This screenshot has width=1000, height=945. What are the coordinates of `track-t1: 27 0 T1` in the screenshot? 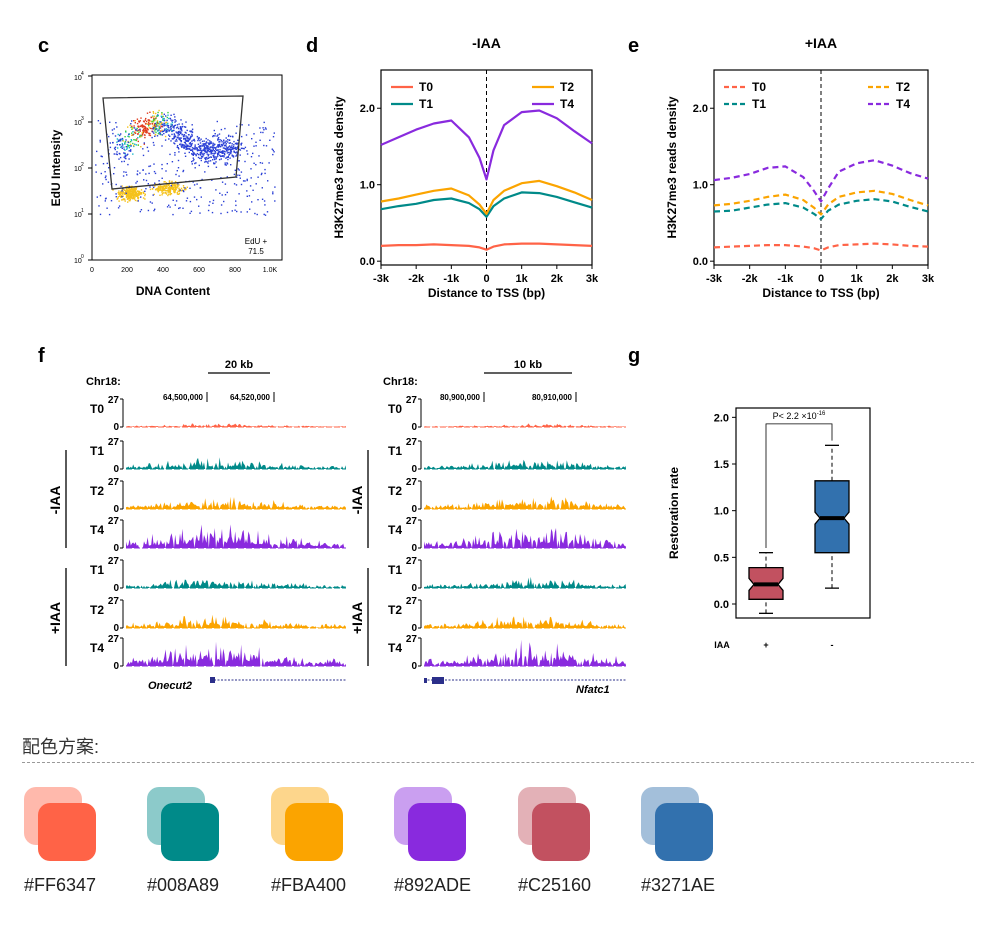 It's located at (507, 456).